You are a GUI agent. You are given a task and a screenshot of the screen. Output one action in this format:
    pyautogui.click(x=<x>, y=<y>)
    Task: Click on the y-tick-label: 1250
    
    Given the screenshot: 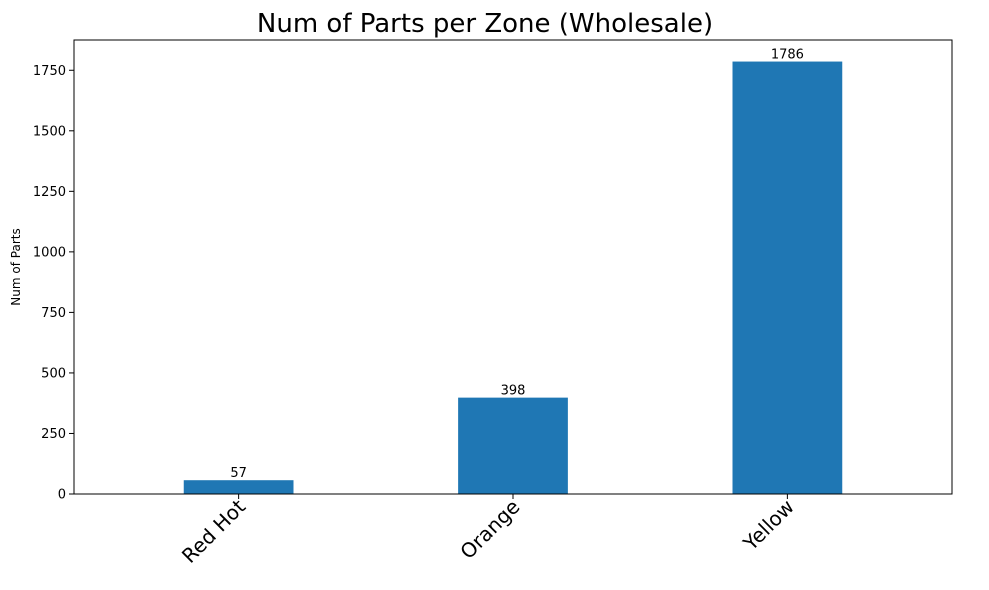 What is the action you would take?
    pyautogui.click(x=49, y=192)
    